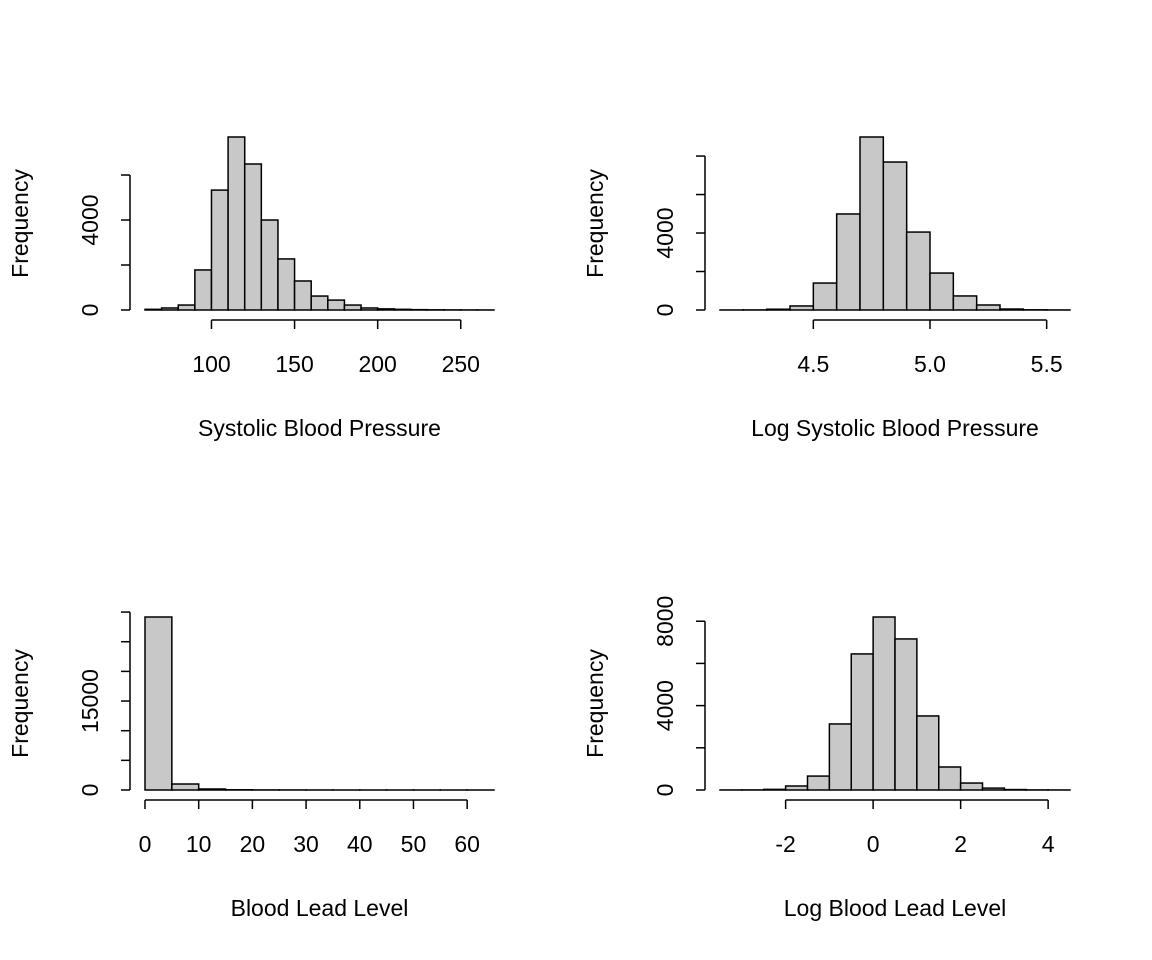 The image size is (1152, 960). Describe the element at coordinates (377, 364) in the screenshot. I see `x-tick-label: 200` at that location.